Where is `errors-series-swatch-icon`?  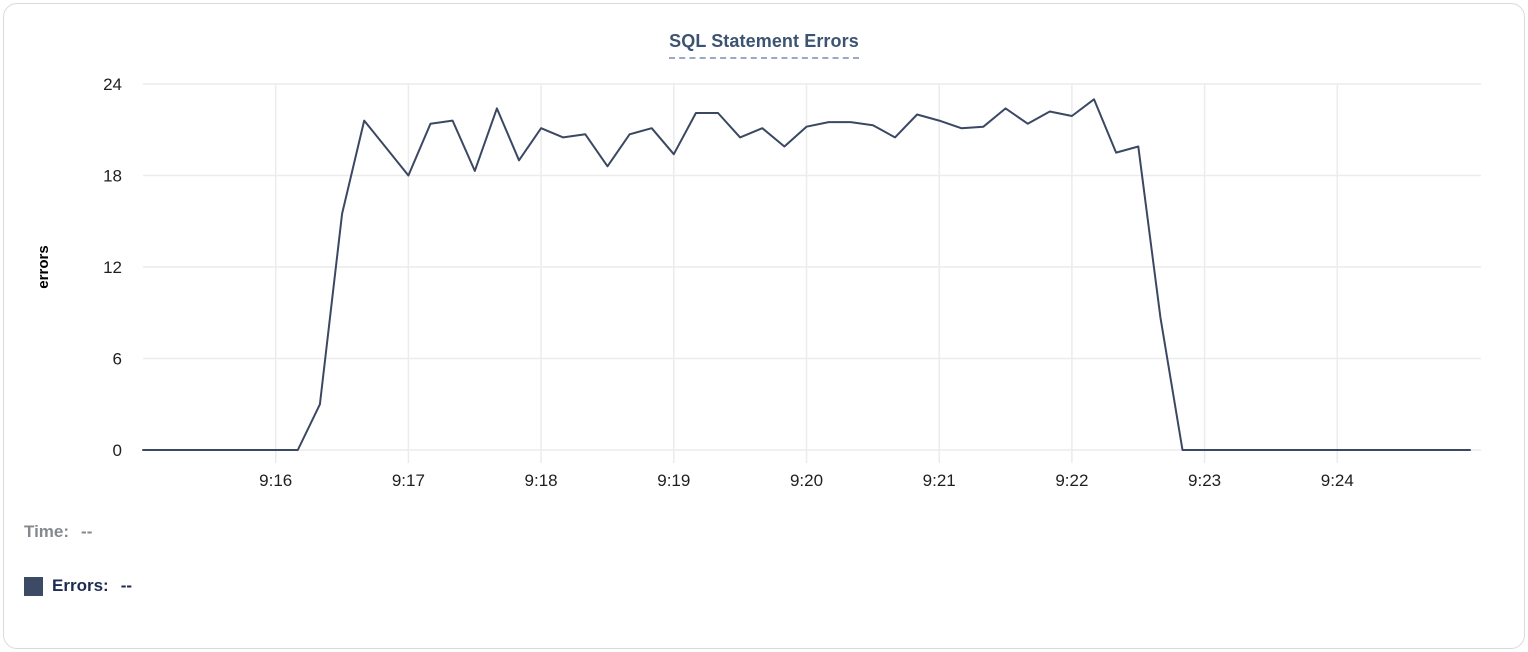 errors-series-swatch-icon is located at coordinates (33, 586).